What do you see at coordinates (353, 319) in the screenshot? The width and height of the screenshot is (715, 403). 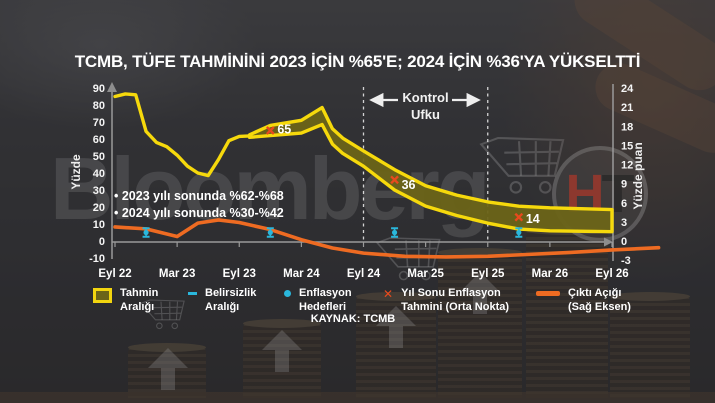 I see `source-label: KAYNAK: TCMB` at bounding box center [353, 319].